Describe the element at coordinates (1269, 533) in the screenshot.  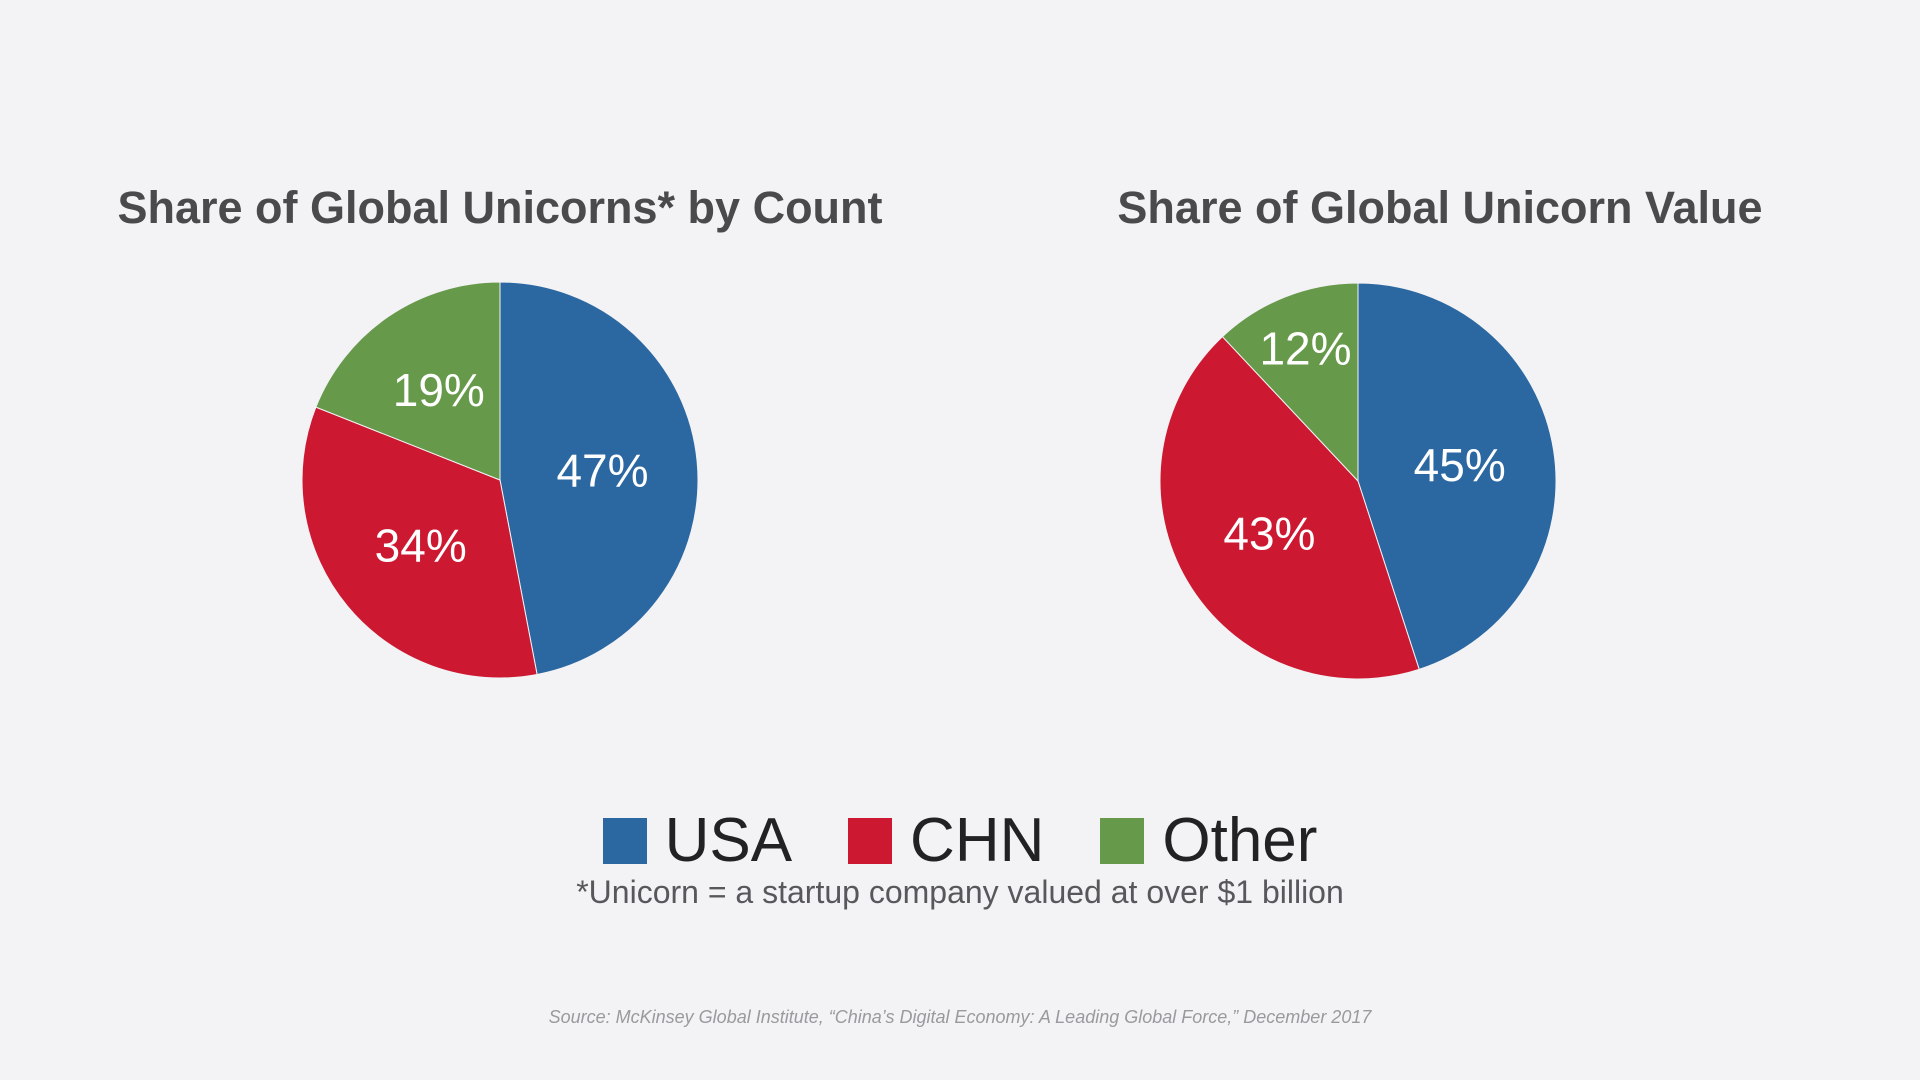
I see `slice-label-chn: 43%` at that location.